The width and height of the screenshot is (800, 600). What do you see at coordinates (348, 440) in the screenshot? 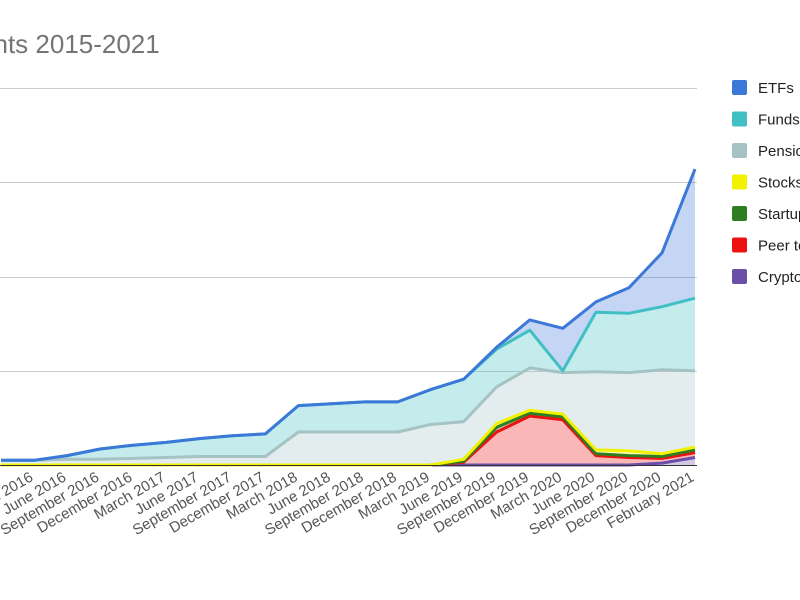
I see `area-peer-to-peer-lending` at bounding box center [348, 440].